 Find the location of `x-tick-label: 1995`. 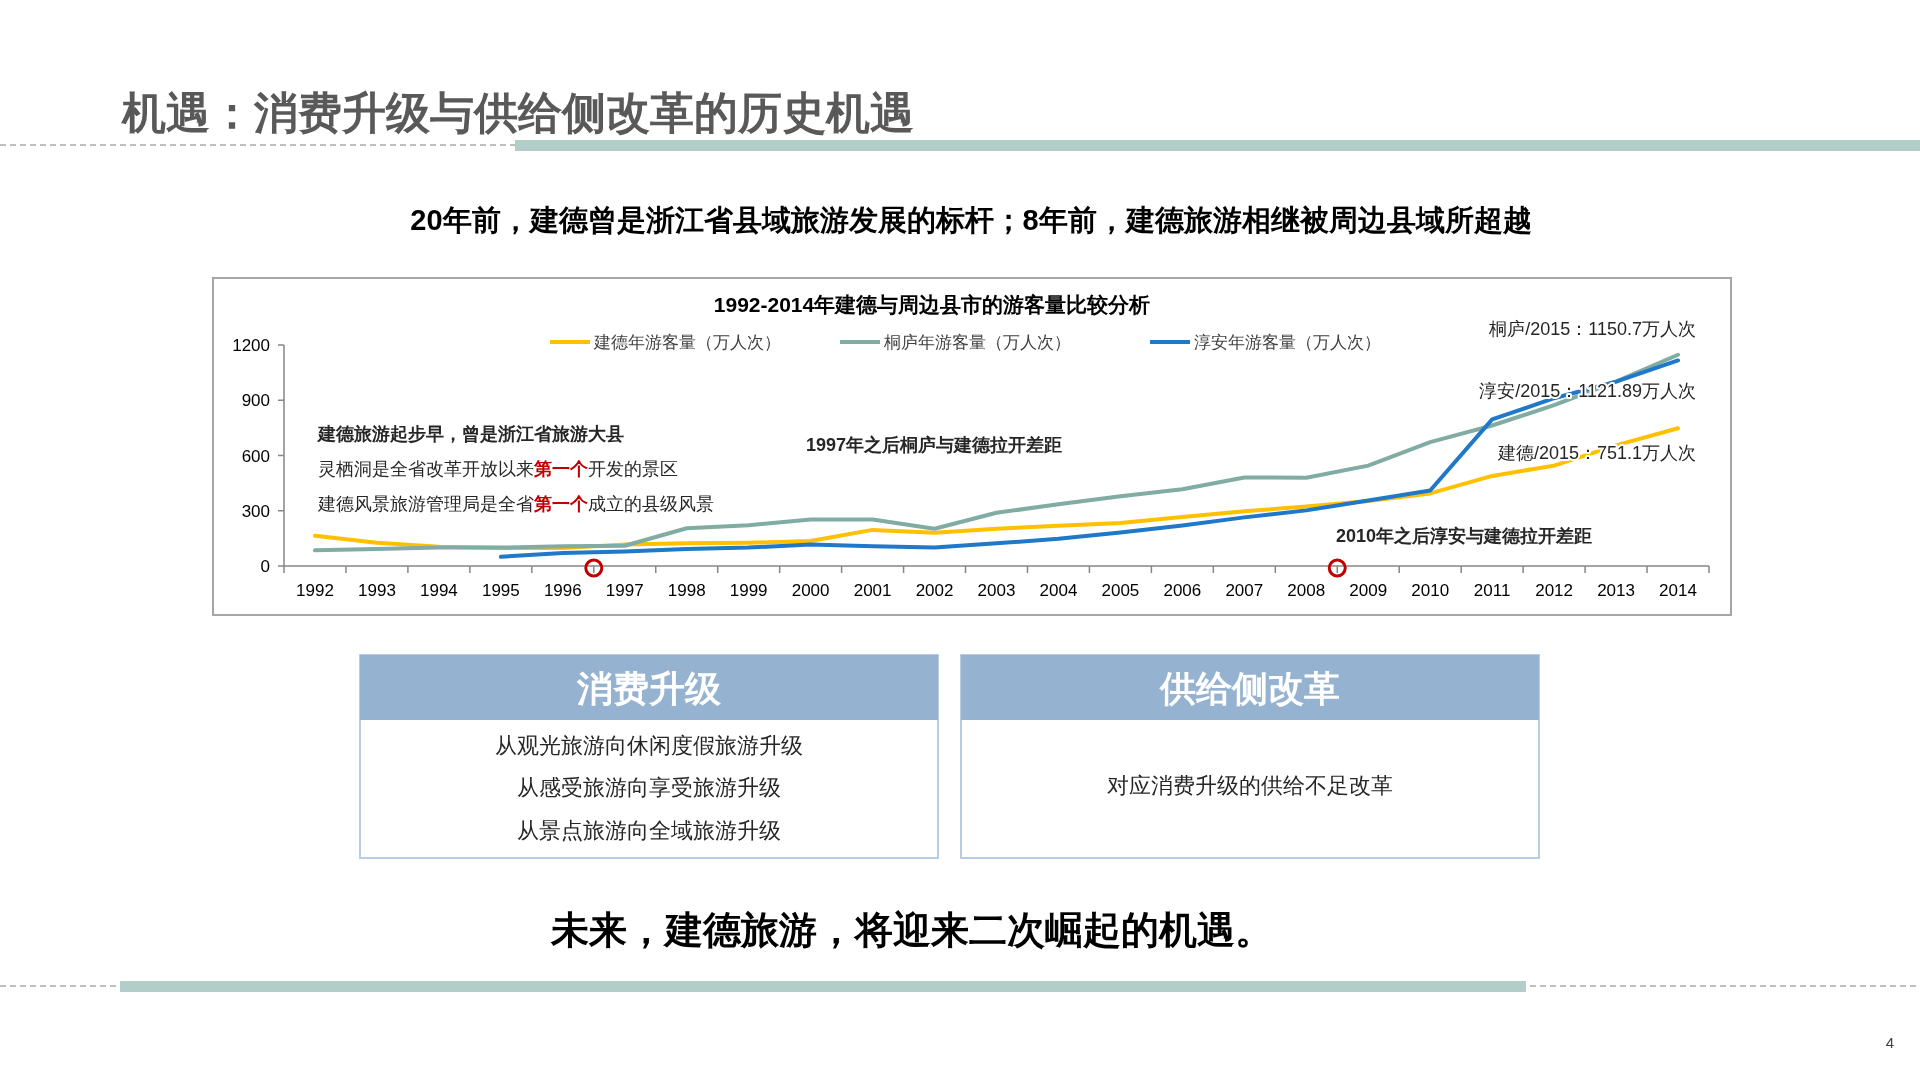

x-tick-label: 1995 is located at coordinates (500, 590).